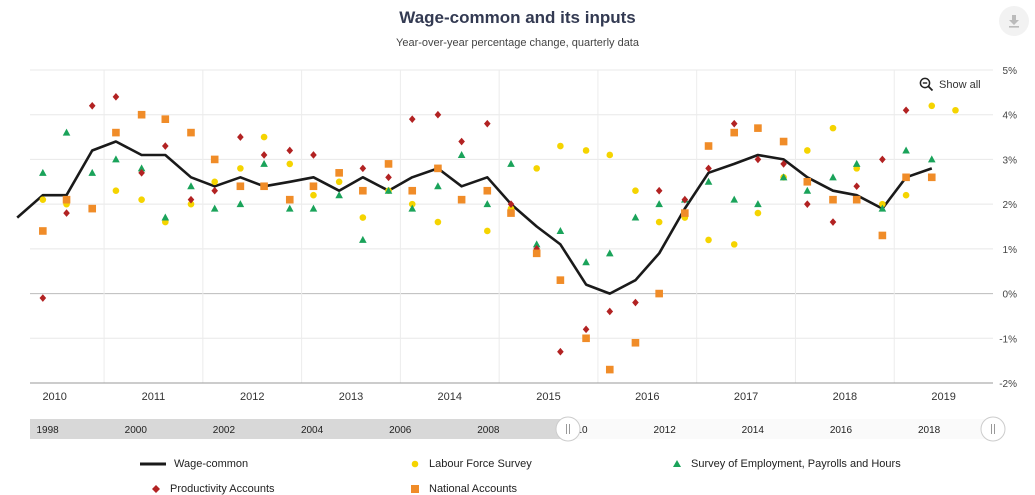 Image resolution: width=1035 pixels, height=495 pixels. Describe the element at coordinates (470, 464) in the screenshot. I see `legend-item-labour-force-survey: Labour Force Survey` at that location.